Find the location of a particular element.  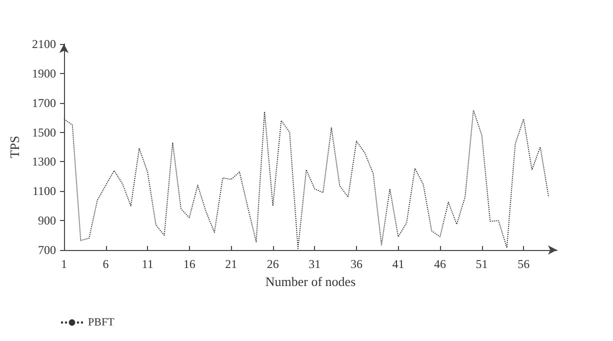

x-tick-label: 1 is located at coordinates (64, 264).